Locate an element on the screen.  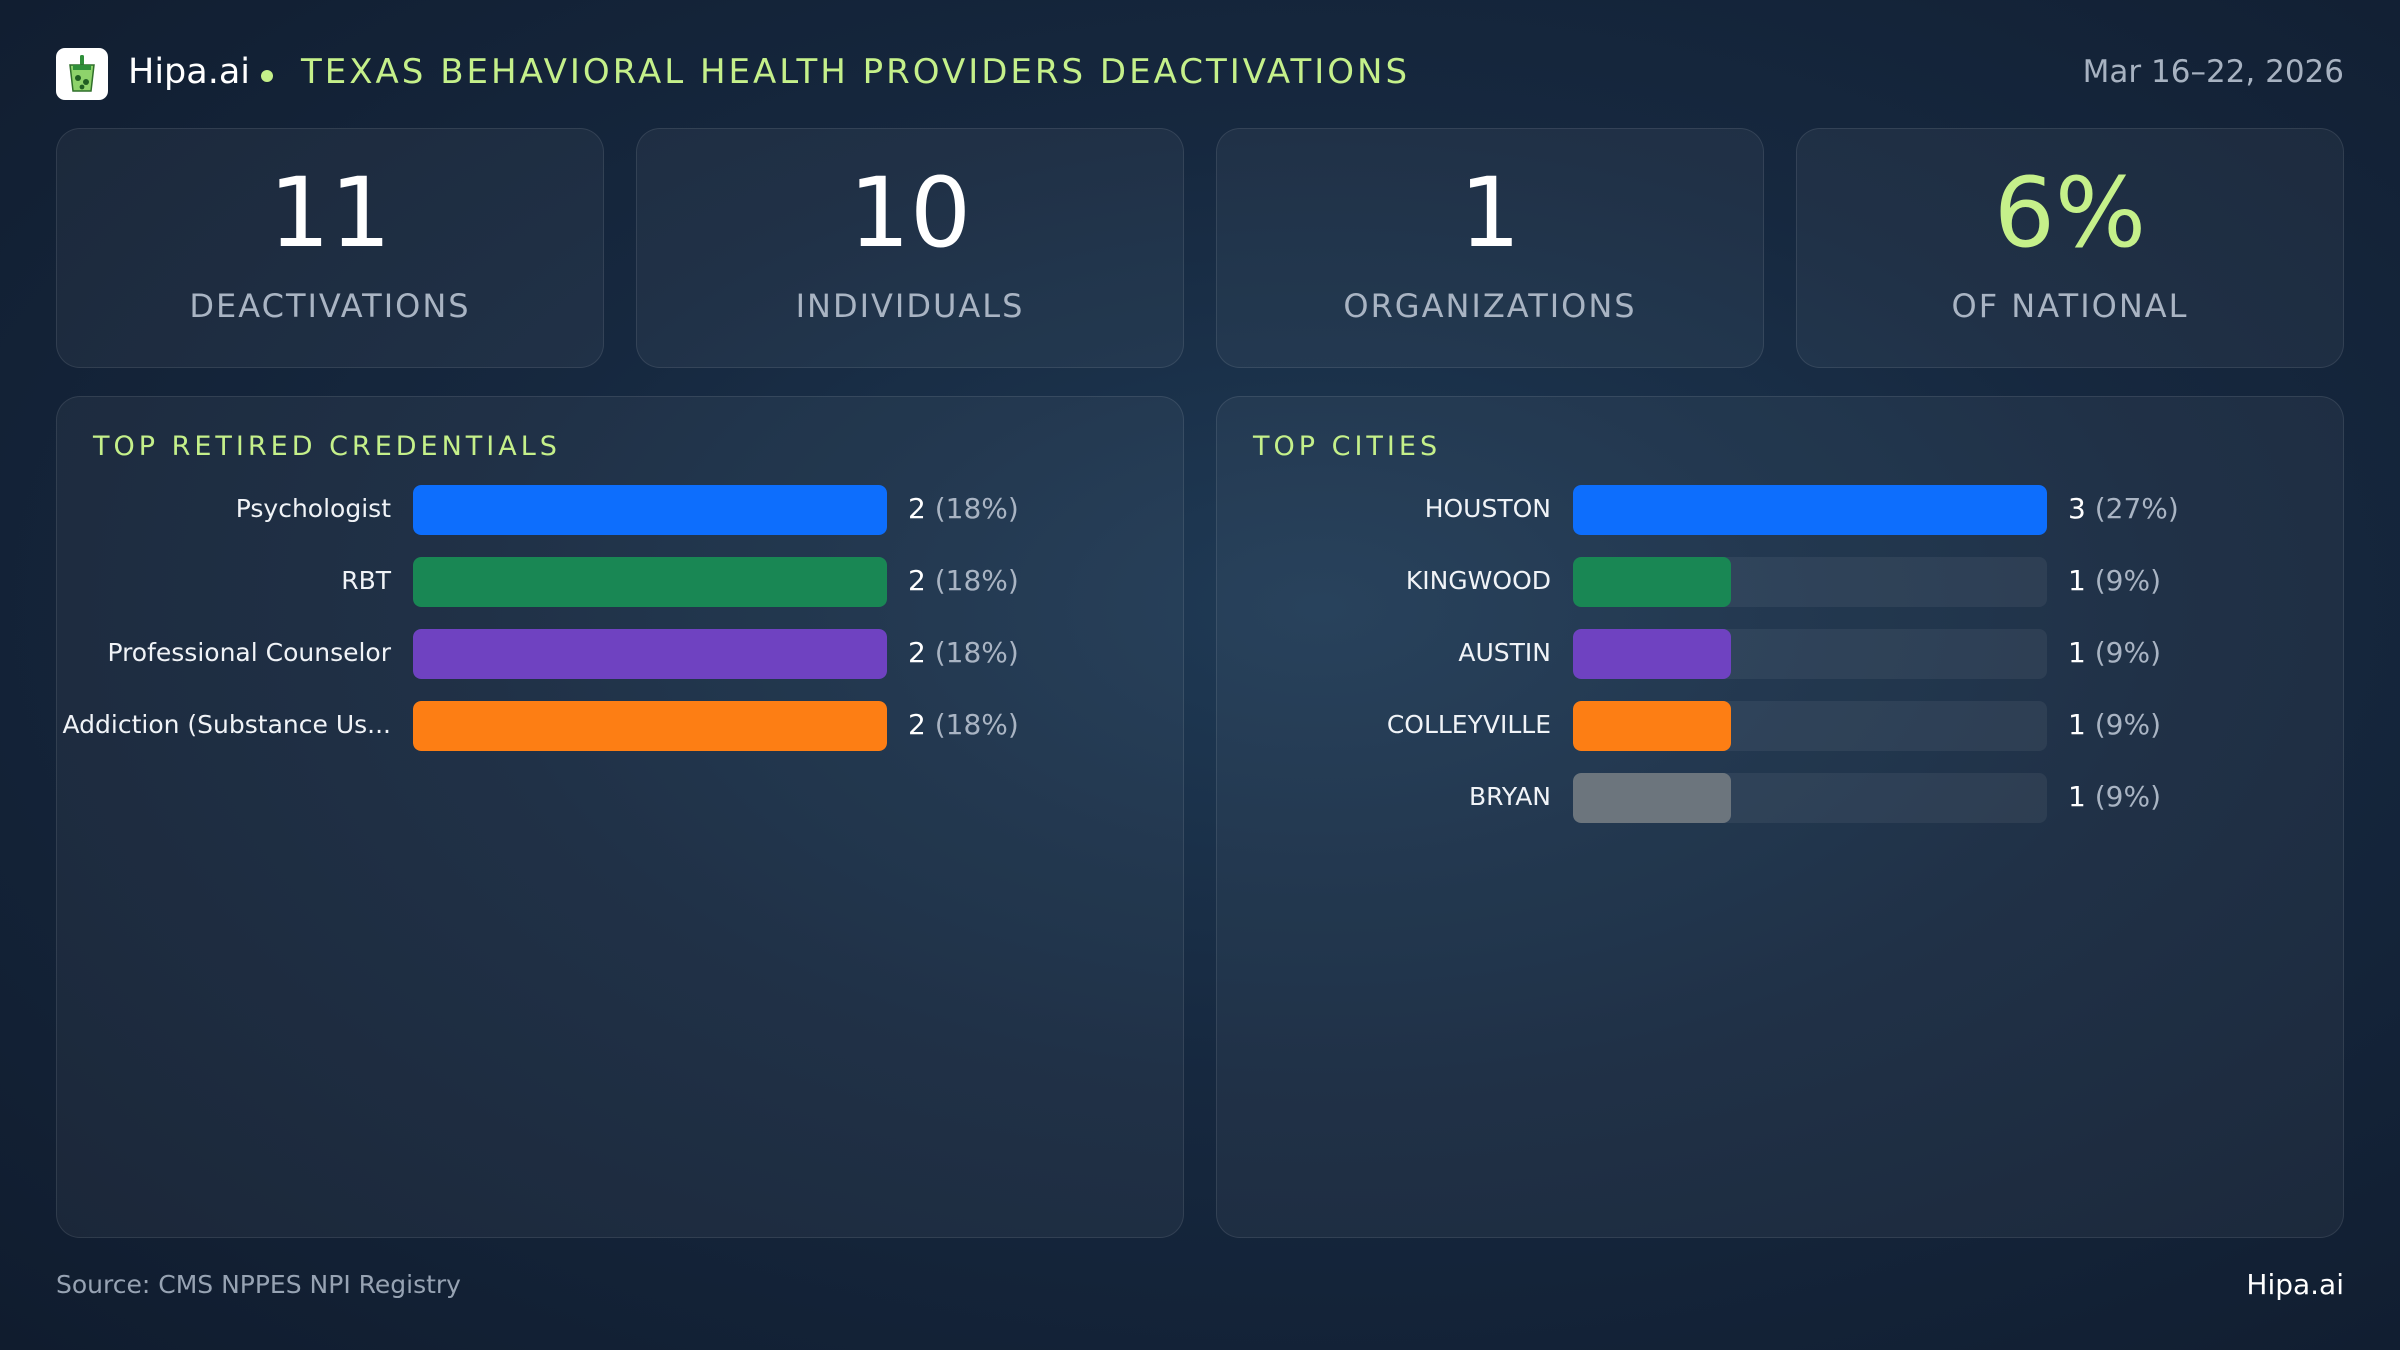
bar-category-label: COLLEYVILLE is located at coordinates (1468, 724).